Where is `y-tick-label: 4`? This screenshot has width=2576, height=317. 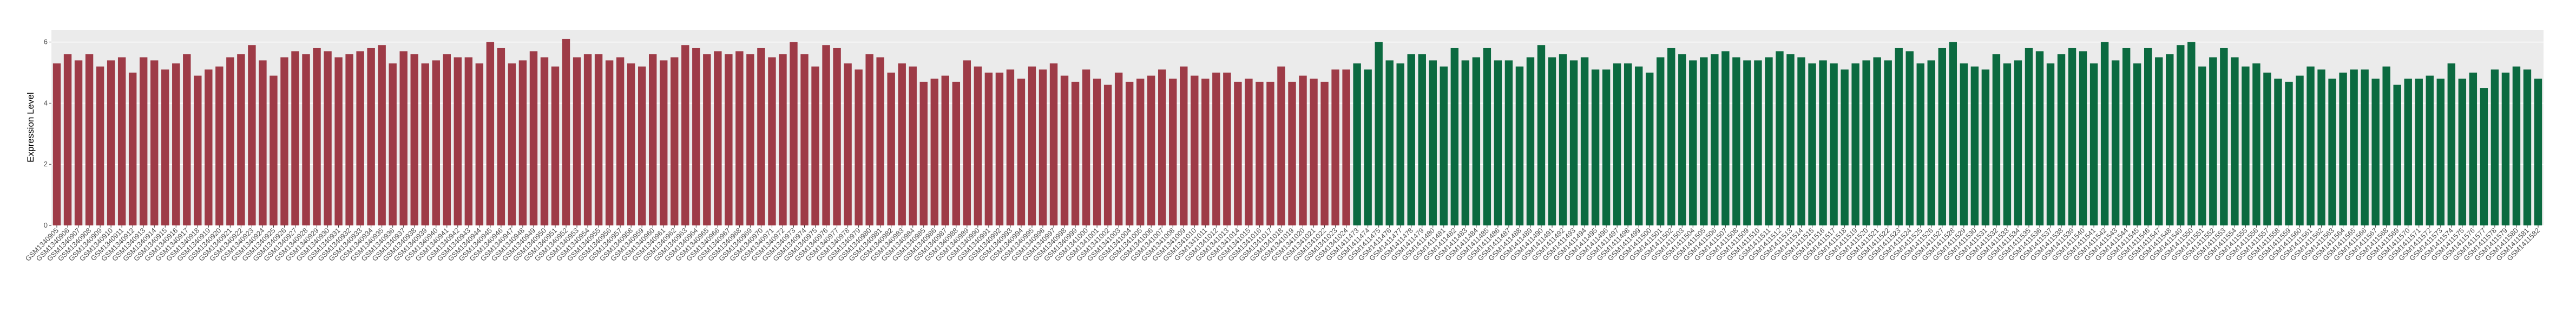
y-tick-label: 4 is located at coordinates (46, 103).